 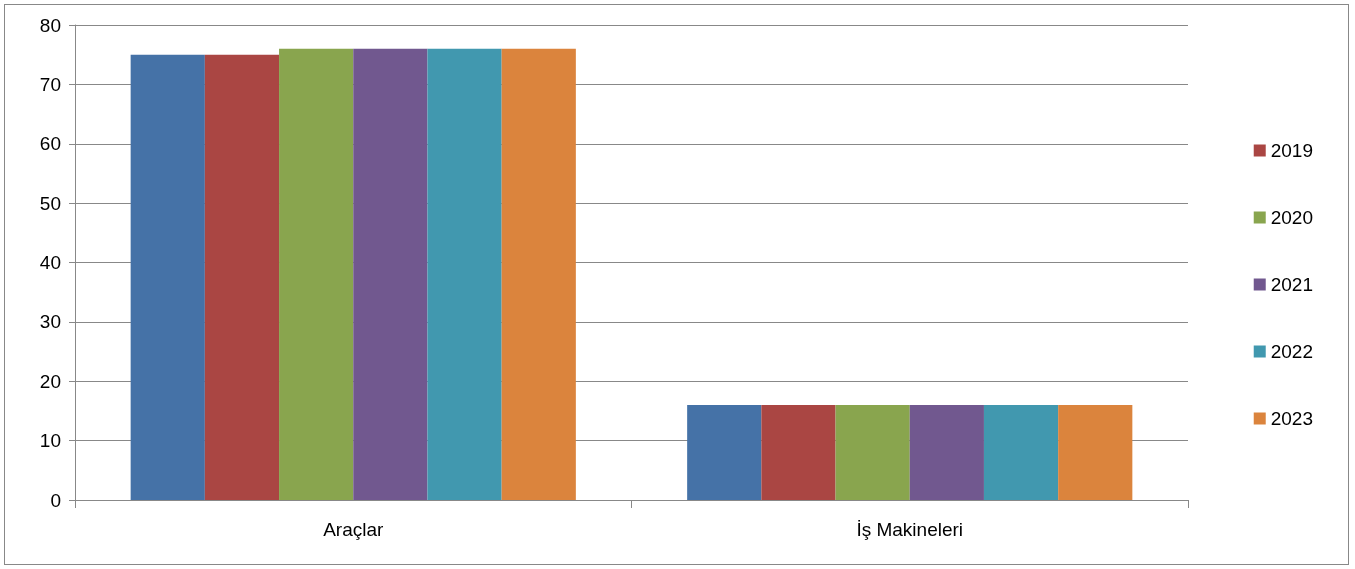 What do you see at coordinates (910, 529) in the screenshot?
I see `x-tick-label: İş Makineleri` at bounding box center [910, 529].